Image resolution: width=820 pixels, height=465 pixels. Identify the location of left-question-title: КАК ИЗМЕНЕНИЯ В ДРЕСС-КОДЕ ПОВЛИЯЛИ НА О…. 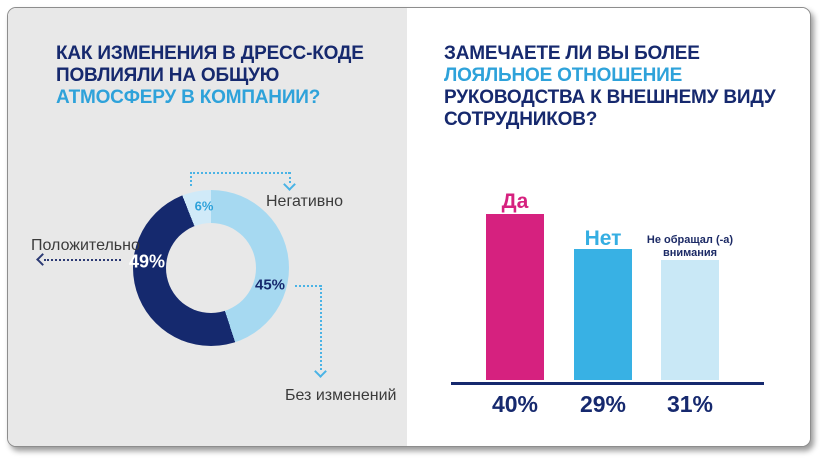
(210, 76).